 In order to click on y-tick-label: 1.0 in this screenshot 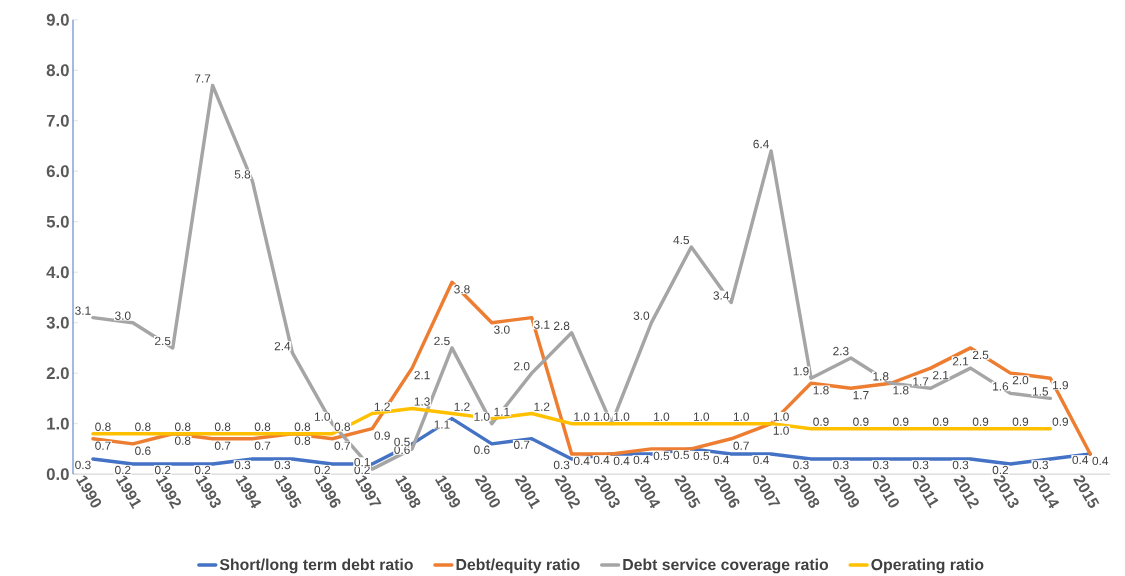, I will do `click(58, 423)`.